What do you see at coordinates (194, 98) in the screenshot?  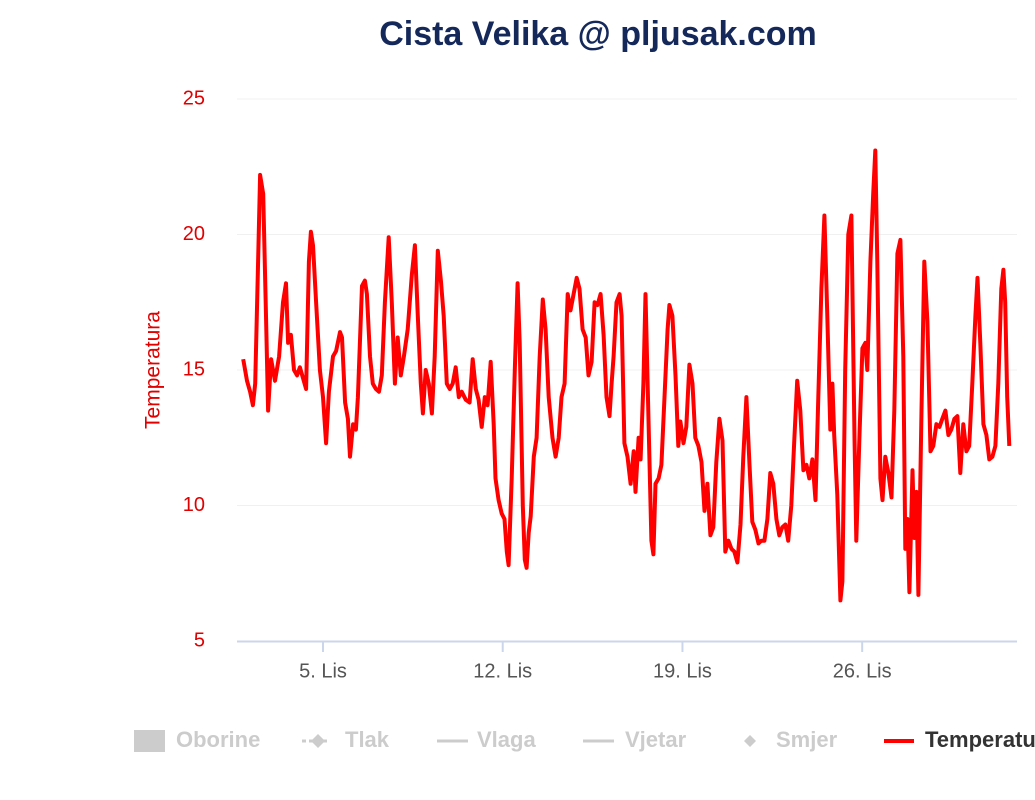 I see `y-tick-label: 25` at bounding box center [194, 98].